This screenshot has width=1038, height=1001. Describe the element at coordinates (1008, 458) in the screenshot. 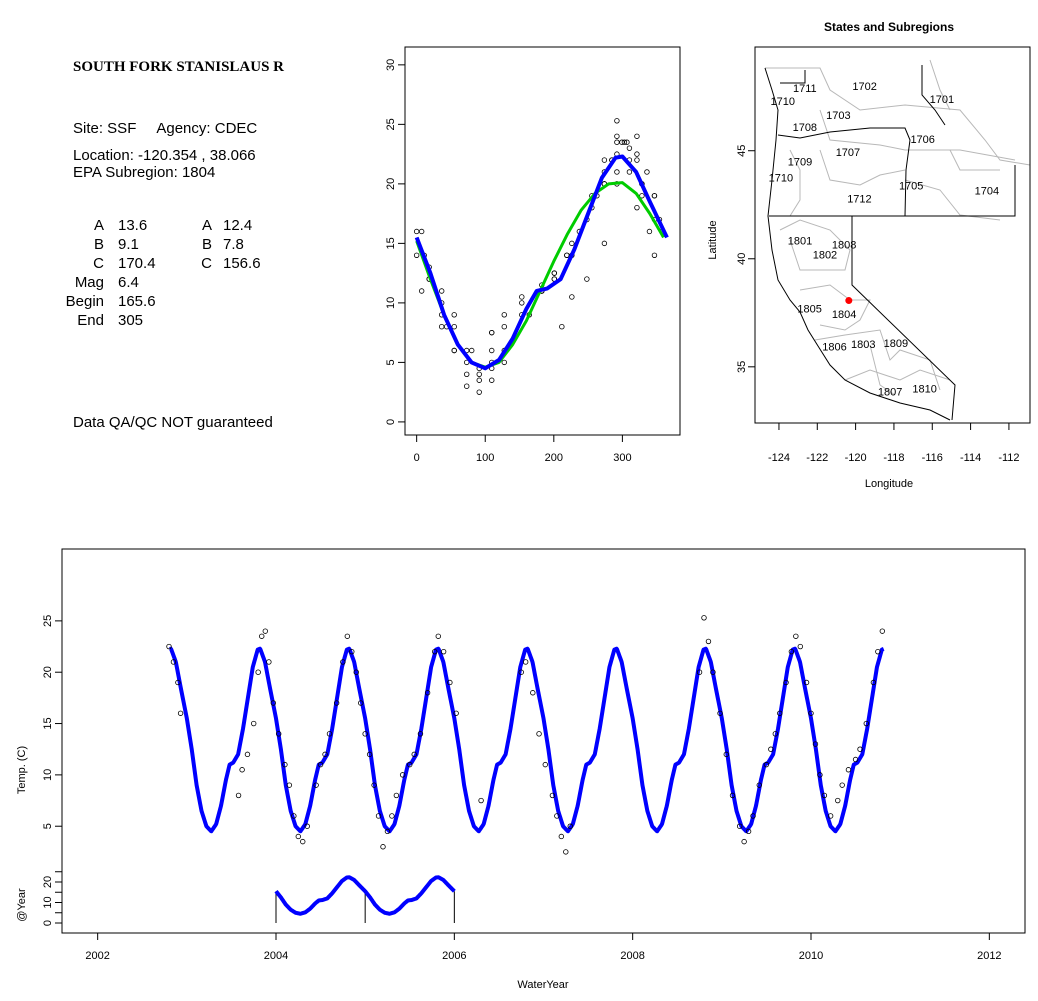

I see `x-tick-label: -112` at that location.